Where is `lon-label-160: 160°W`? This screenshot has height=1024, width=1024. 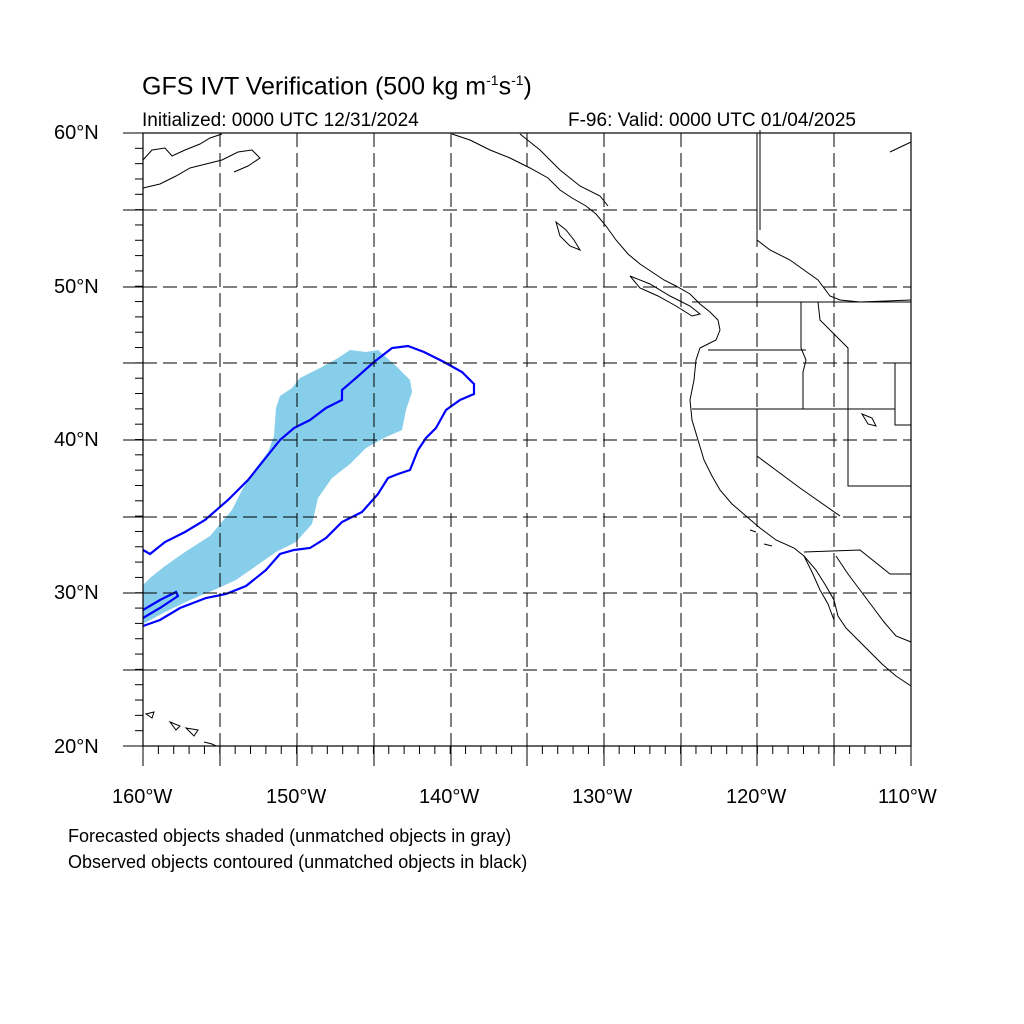
lon-label-160: 160°W is located at coordinates (142, 797).